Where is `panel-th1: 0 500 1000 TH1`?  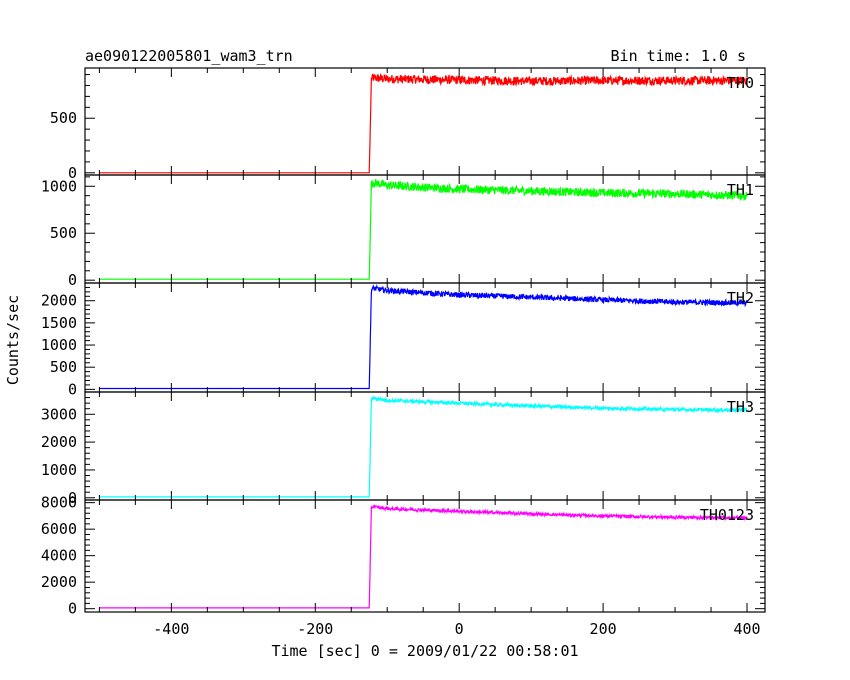 panel-th1: 0 500 1000 TH1 is located at coordinates (403, 231).